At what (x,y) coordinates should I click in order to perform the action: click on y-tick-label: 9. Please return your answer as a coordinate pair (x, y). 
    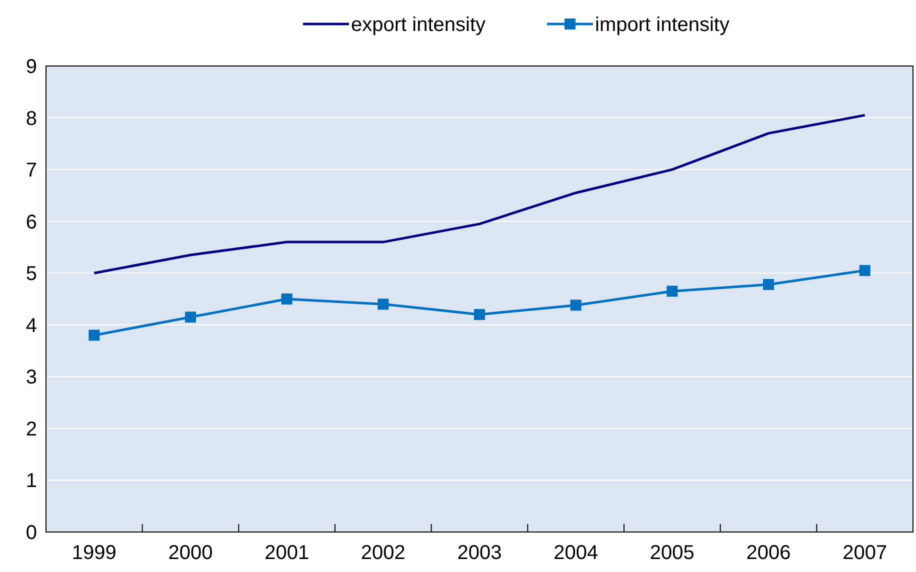
    Looking at the image, I should click on (31, 67).